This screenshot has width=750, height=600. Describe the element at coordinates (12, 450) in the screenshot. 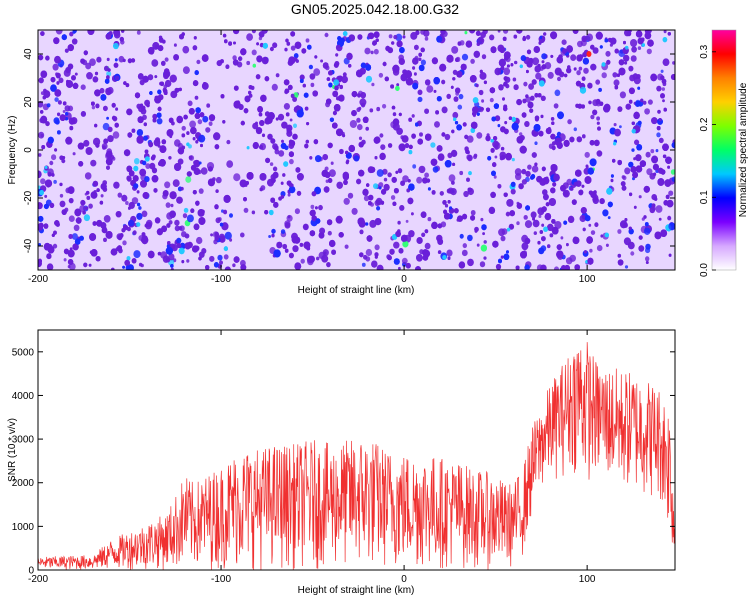

I see `snr-y-label: SNR (10 * v/v)` at that location.